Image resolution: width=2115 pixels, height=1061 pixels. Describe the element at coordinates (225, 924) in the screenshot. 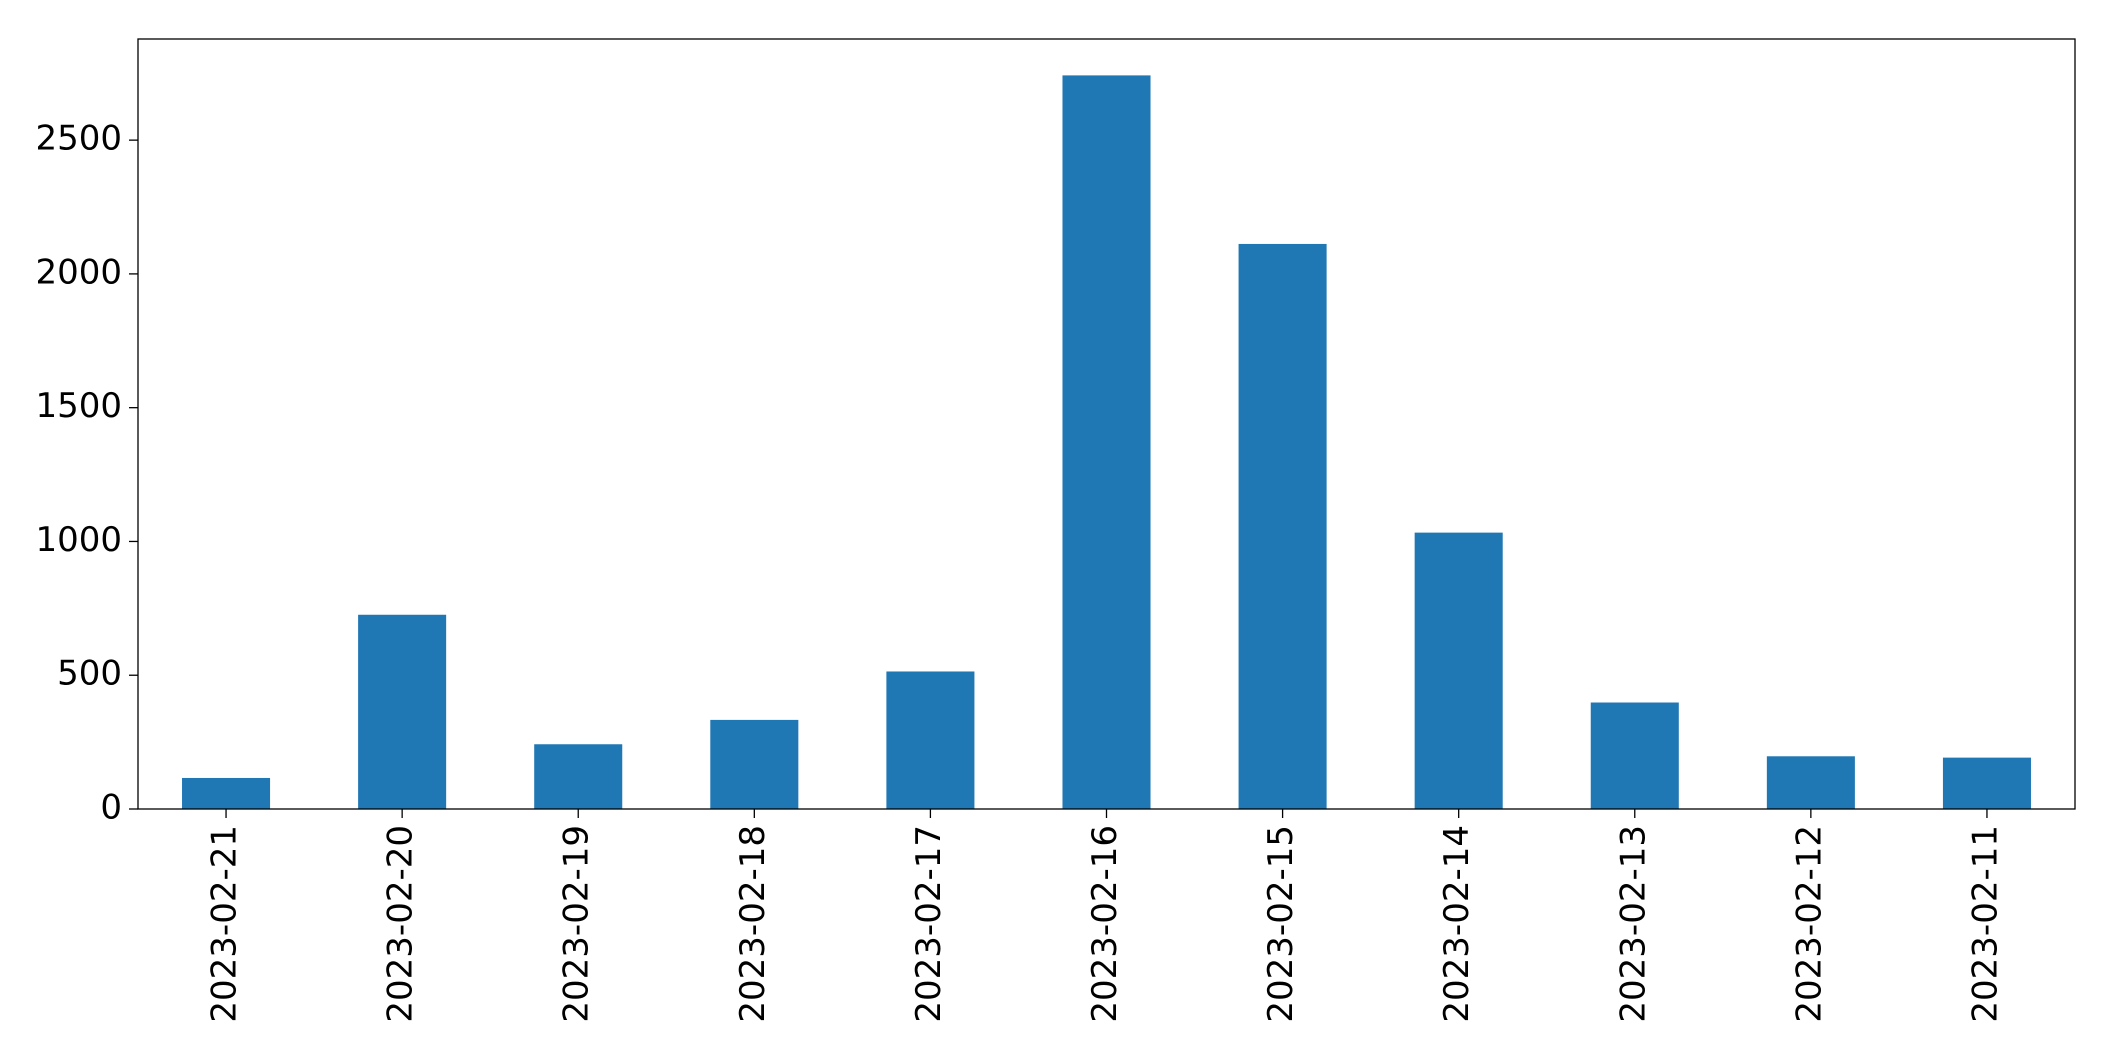

I see `x-tick-label: 2023-02-21` at that location.